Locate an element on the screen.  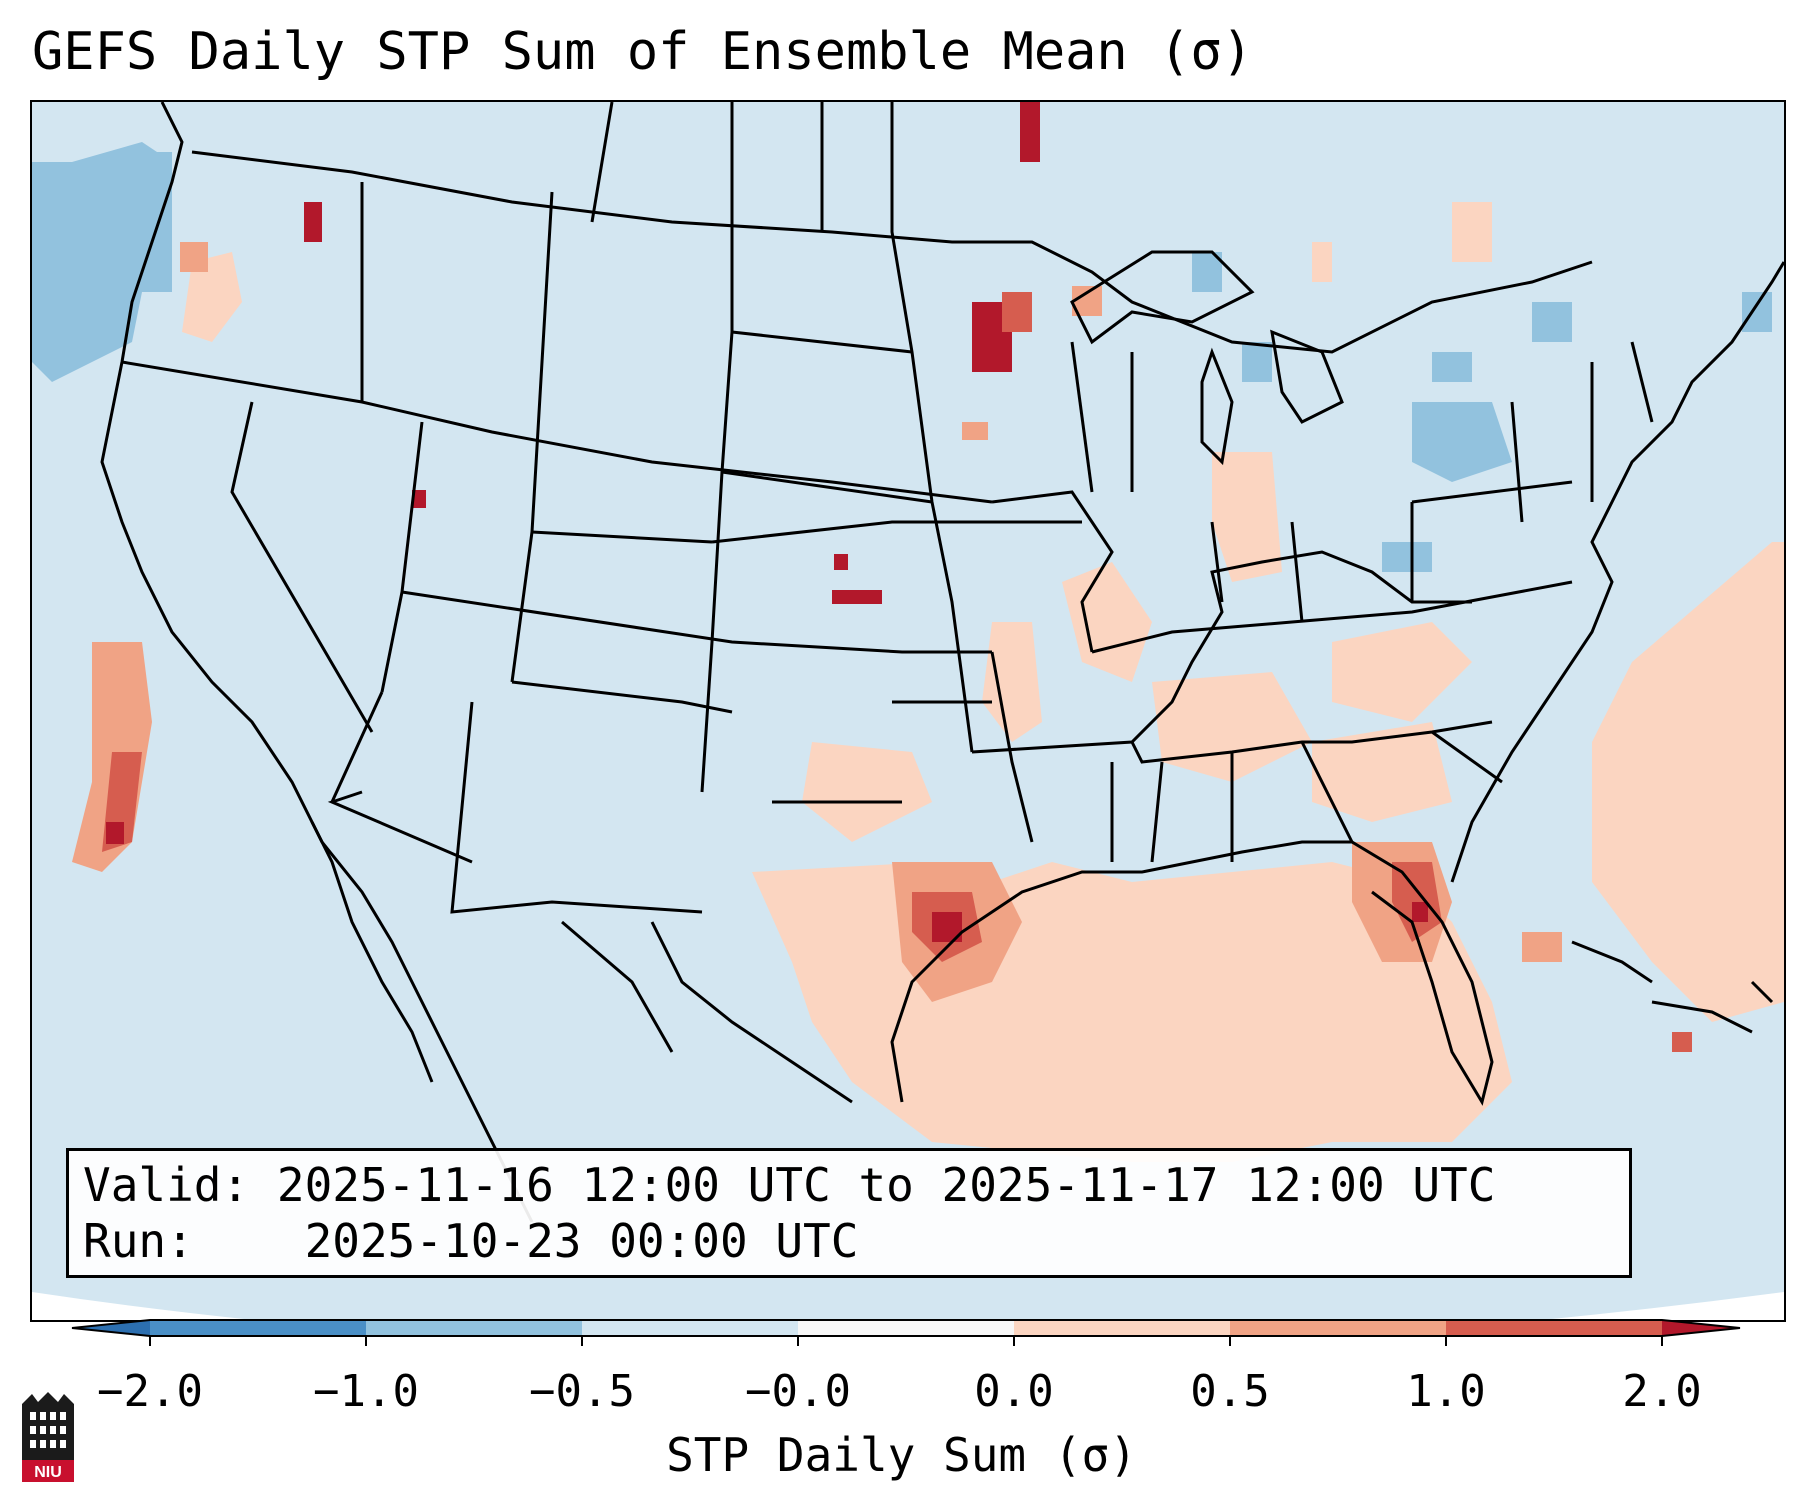
run-label: Run: is located at coordinates (138, 1241).